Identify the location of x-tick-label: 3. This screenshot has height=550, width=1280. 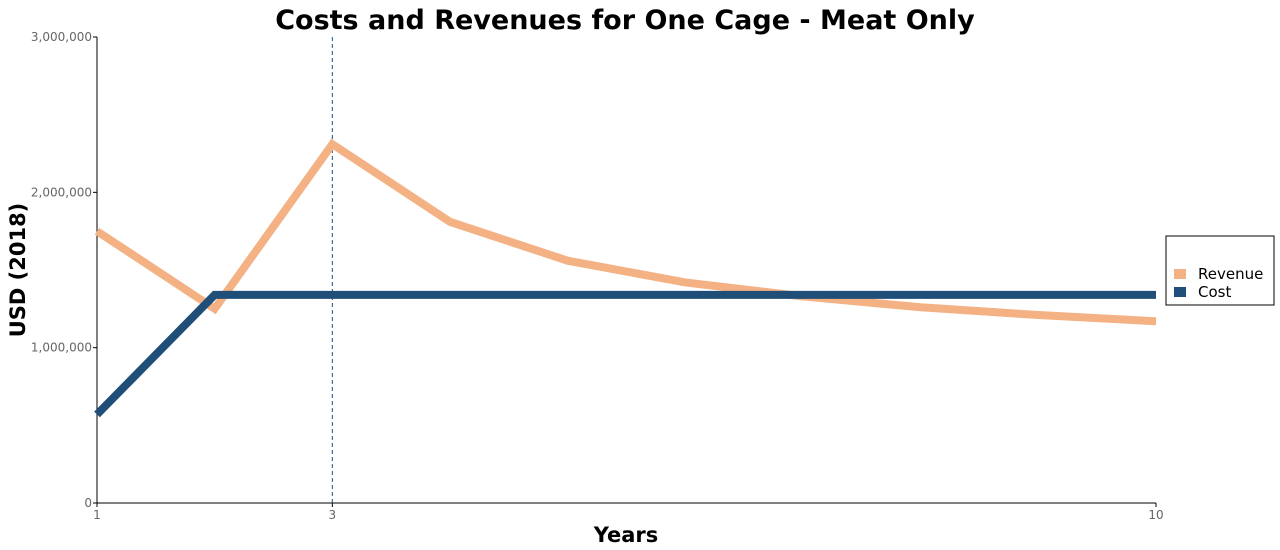
(333, 515).